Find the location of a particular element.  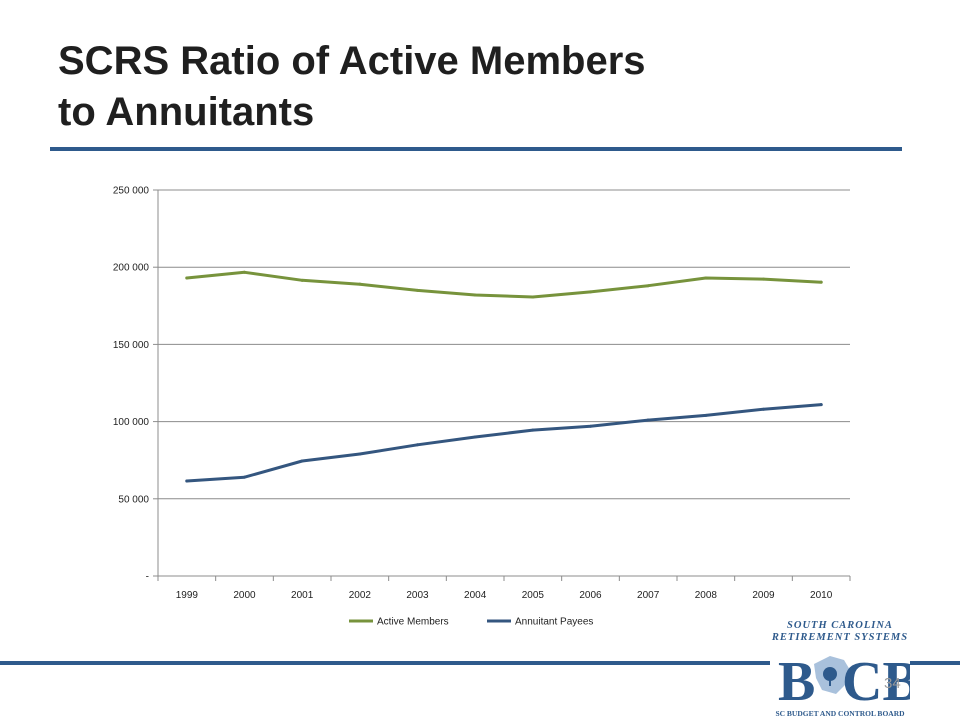

y-tick-label: 250 000 is located at coordinates (131, 191).